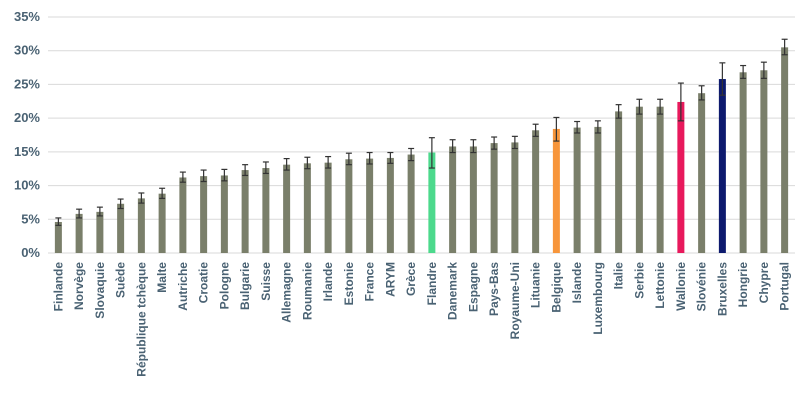 Image resolution: width=800 pixels, height=400 pixels. Describe the element at coordinates (79, 286) in the screenshot. I see `x-tick-label: Norvège` at that location.